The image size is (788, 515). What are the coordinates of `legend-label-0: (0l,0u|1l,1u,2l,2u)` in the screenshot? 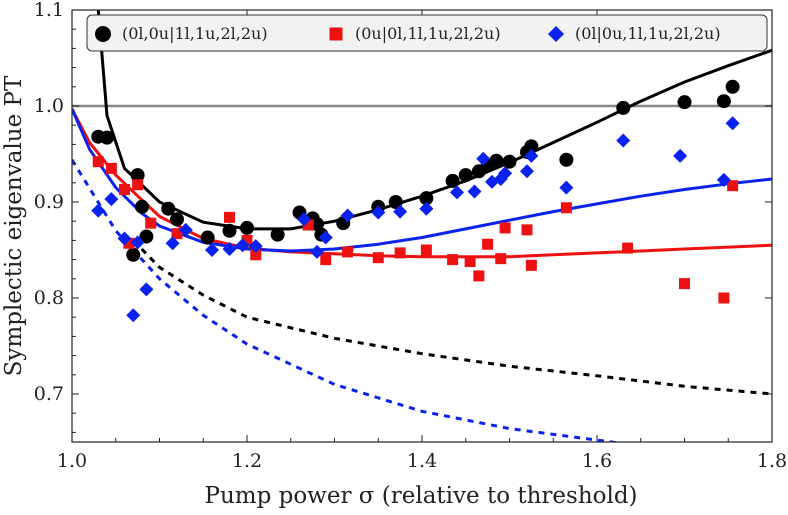 It's located at (195, 33).